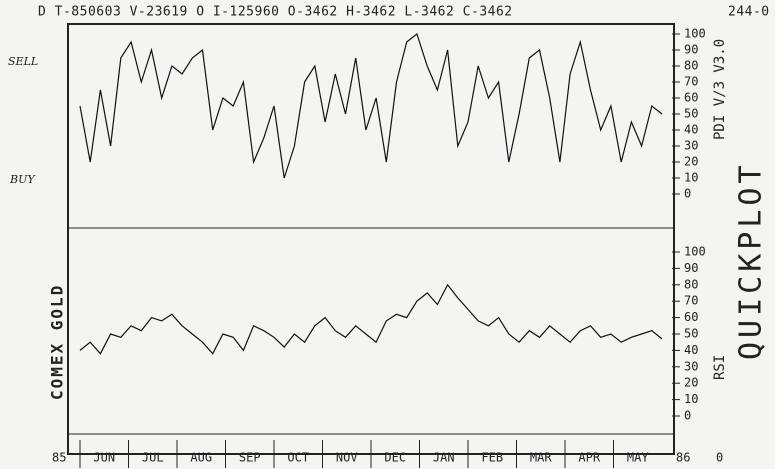  What do you see at coordinates (638, 458) in the screenshot?
I see `x-tick-label: MAY` at bounding box center [638, 458].